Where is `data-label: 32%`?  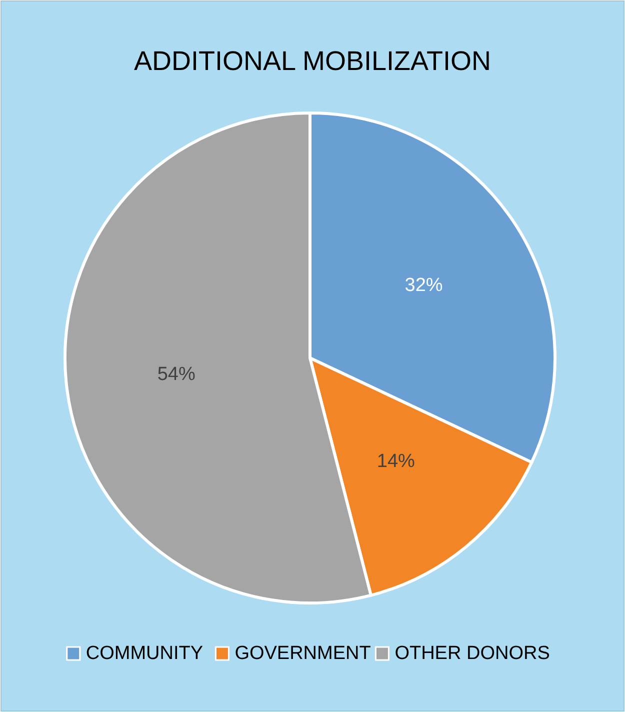 data-label: 32% is located at coordinates (423, 285).